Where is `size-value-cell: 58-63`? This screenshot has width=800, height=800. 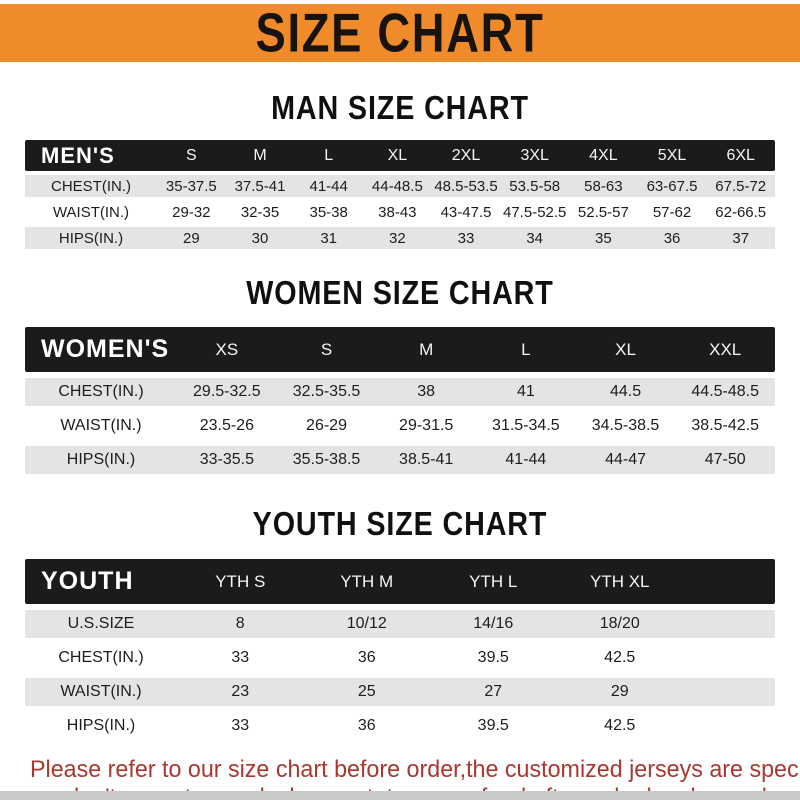 size-value-cell: 58-63 is located at coordinates (603, 186).